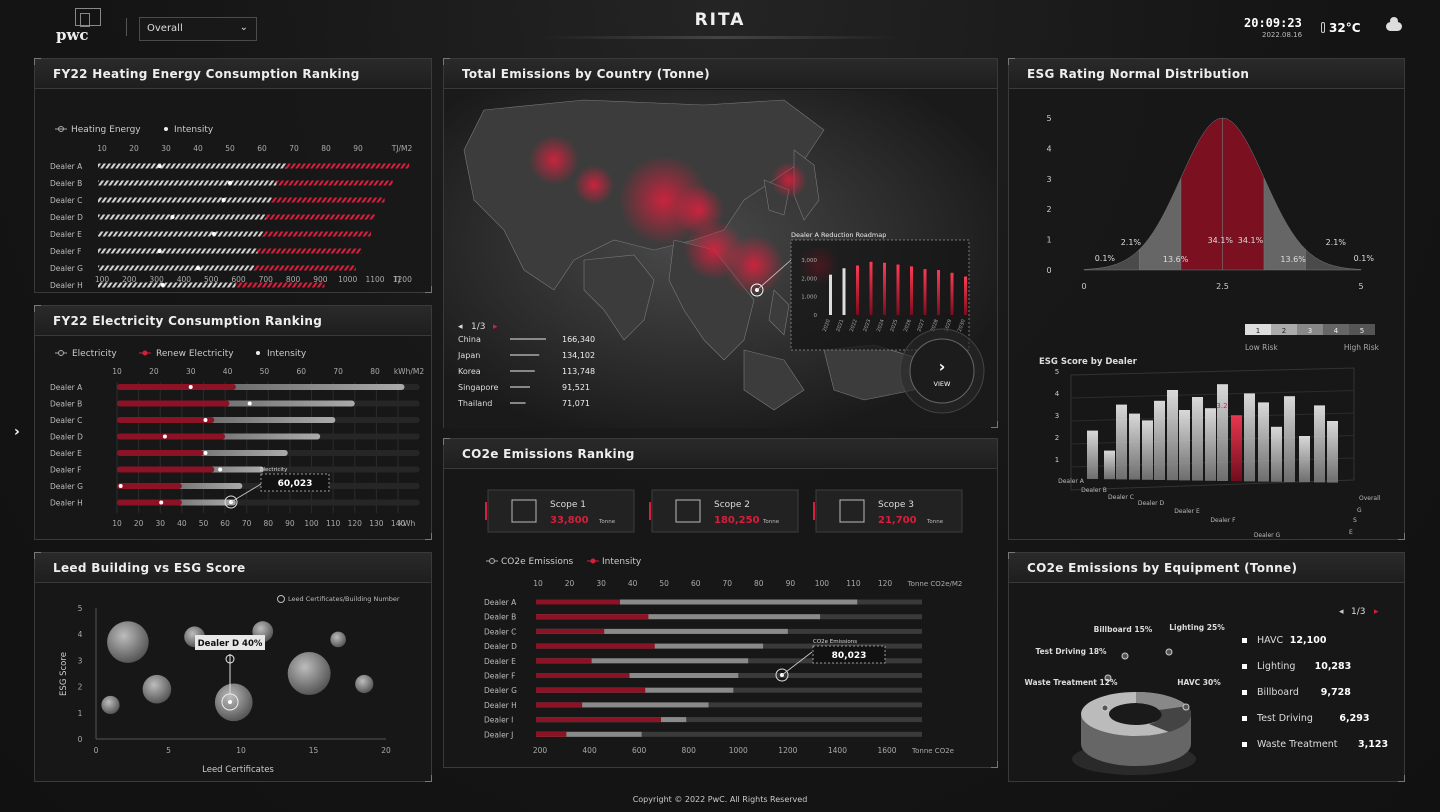  Describe the element at coordinates (398, 523) in the screenshot. I see `bottom-tick: 140` at that location.